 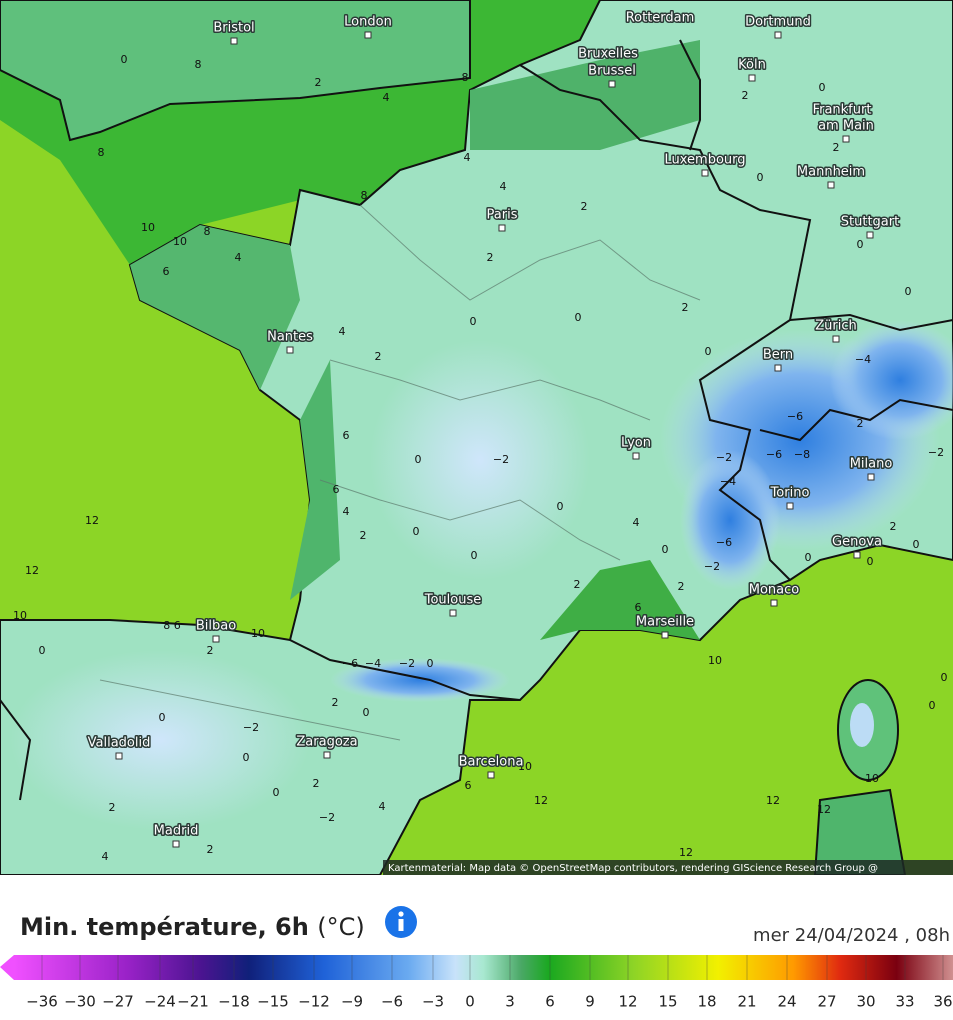 I want to click on title-text: Min. température, 6h, so click(x=164, y=927).